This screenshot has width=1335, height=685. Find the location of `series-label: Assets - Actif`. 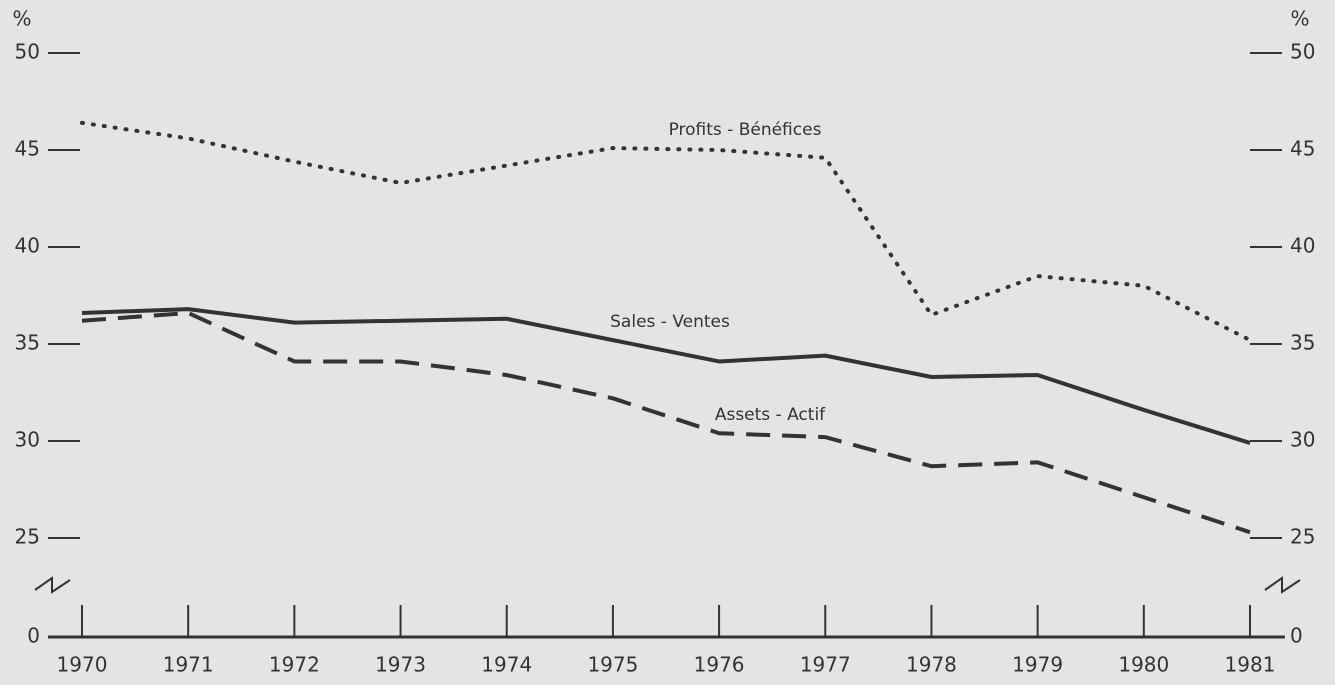

series-label: Assets - Actif is located at coordinates (770, 415).